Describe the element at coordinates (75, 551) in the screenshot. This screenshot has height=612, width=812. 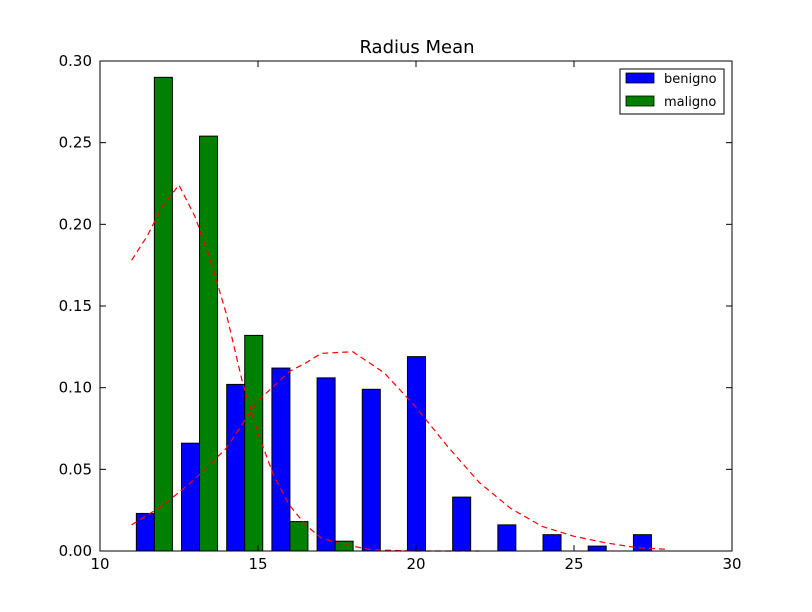
I see `y-tick-label: 0.00` at that location.